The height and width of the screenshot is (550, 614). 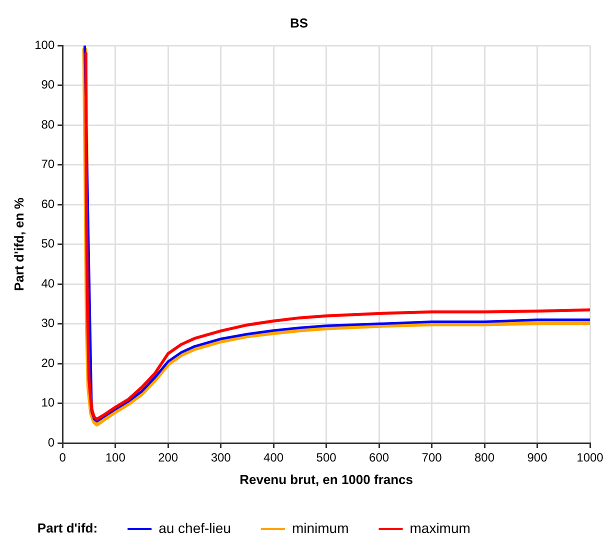 I want to click on x-tick-label: 700, so click(x=432, y=457).